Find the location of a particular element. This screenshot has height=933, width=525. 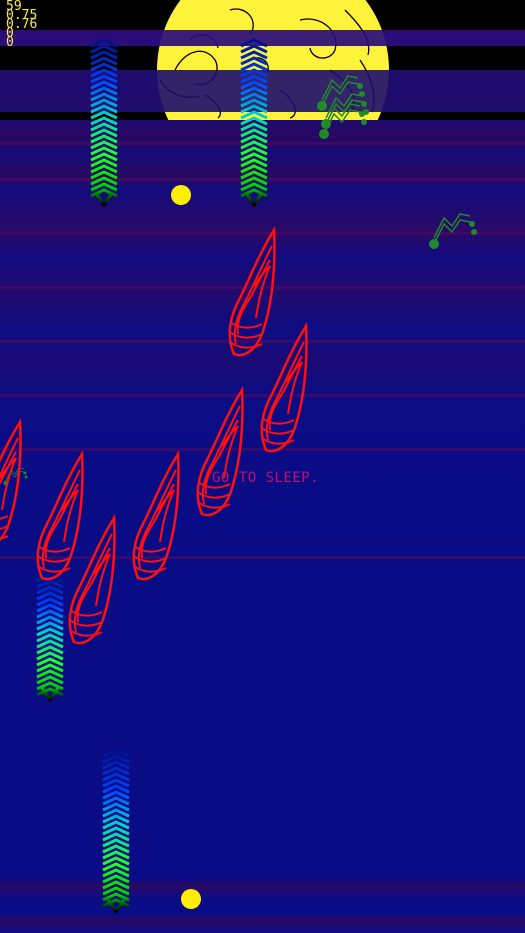

hud-line-fps: 59 is located at coordinates (14, 7).